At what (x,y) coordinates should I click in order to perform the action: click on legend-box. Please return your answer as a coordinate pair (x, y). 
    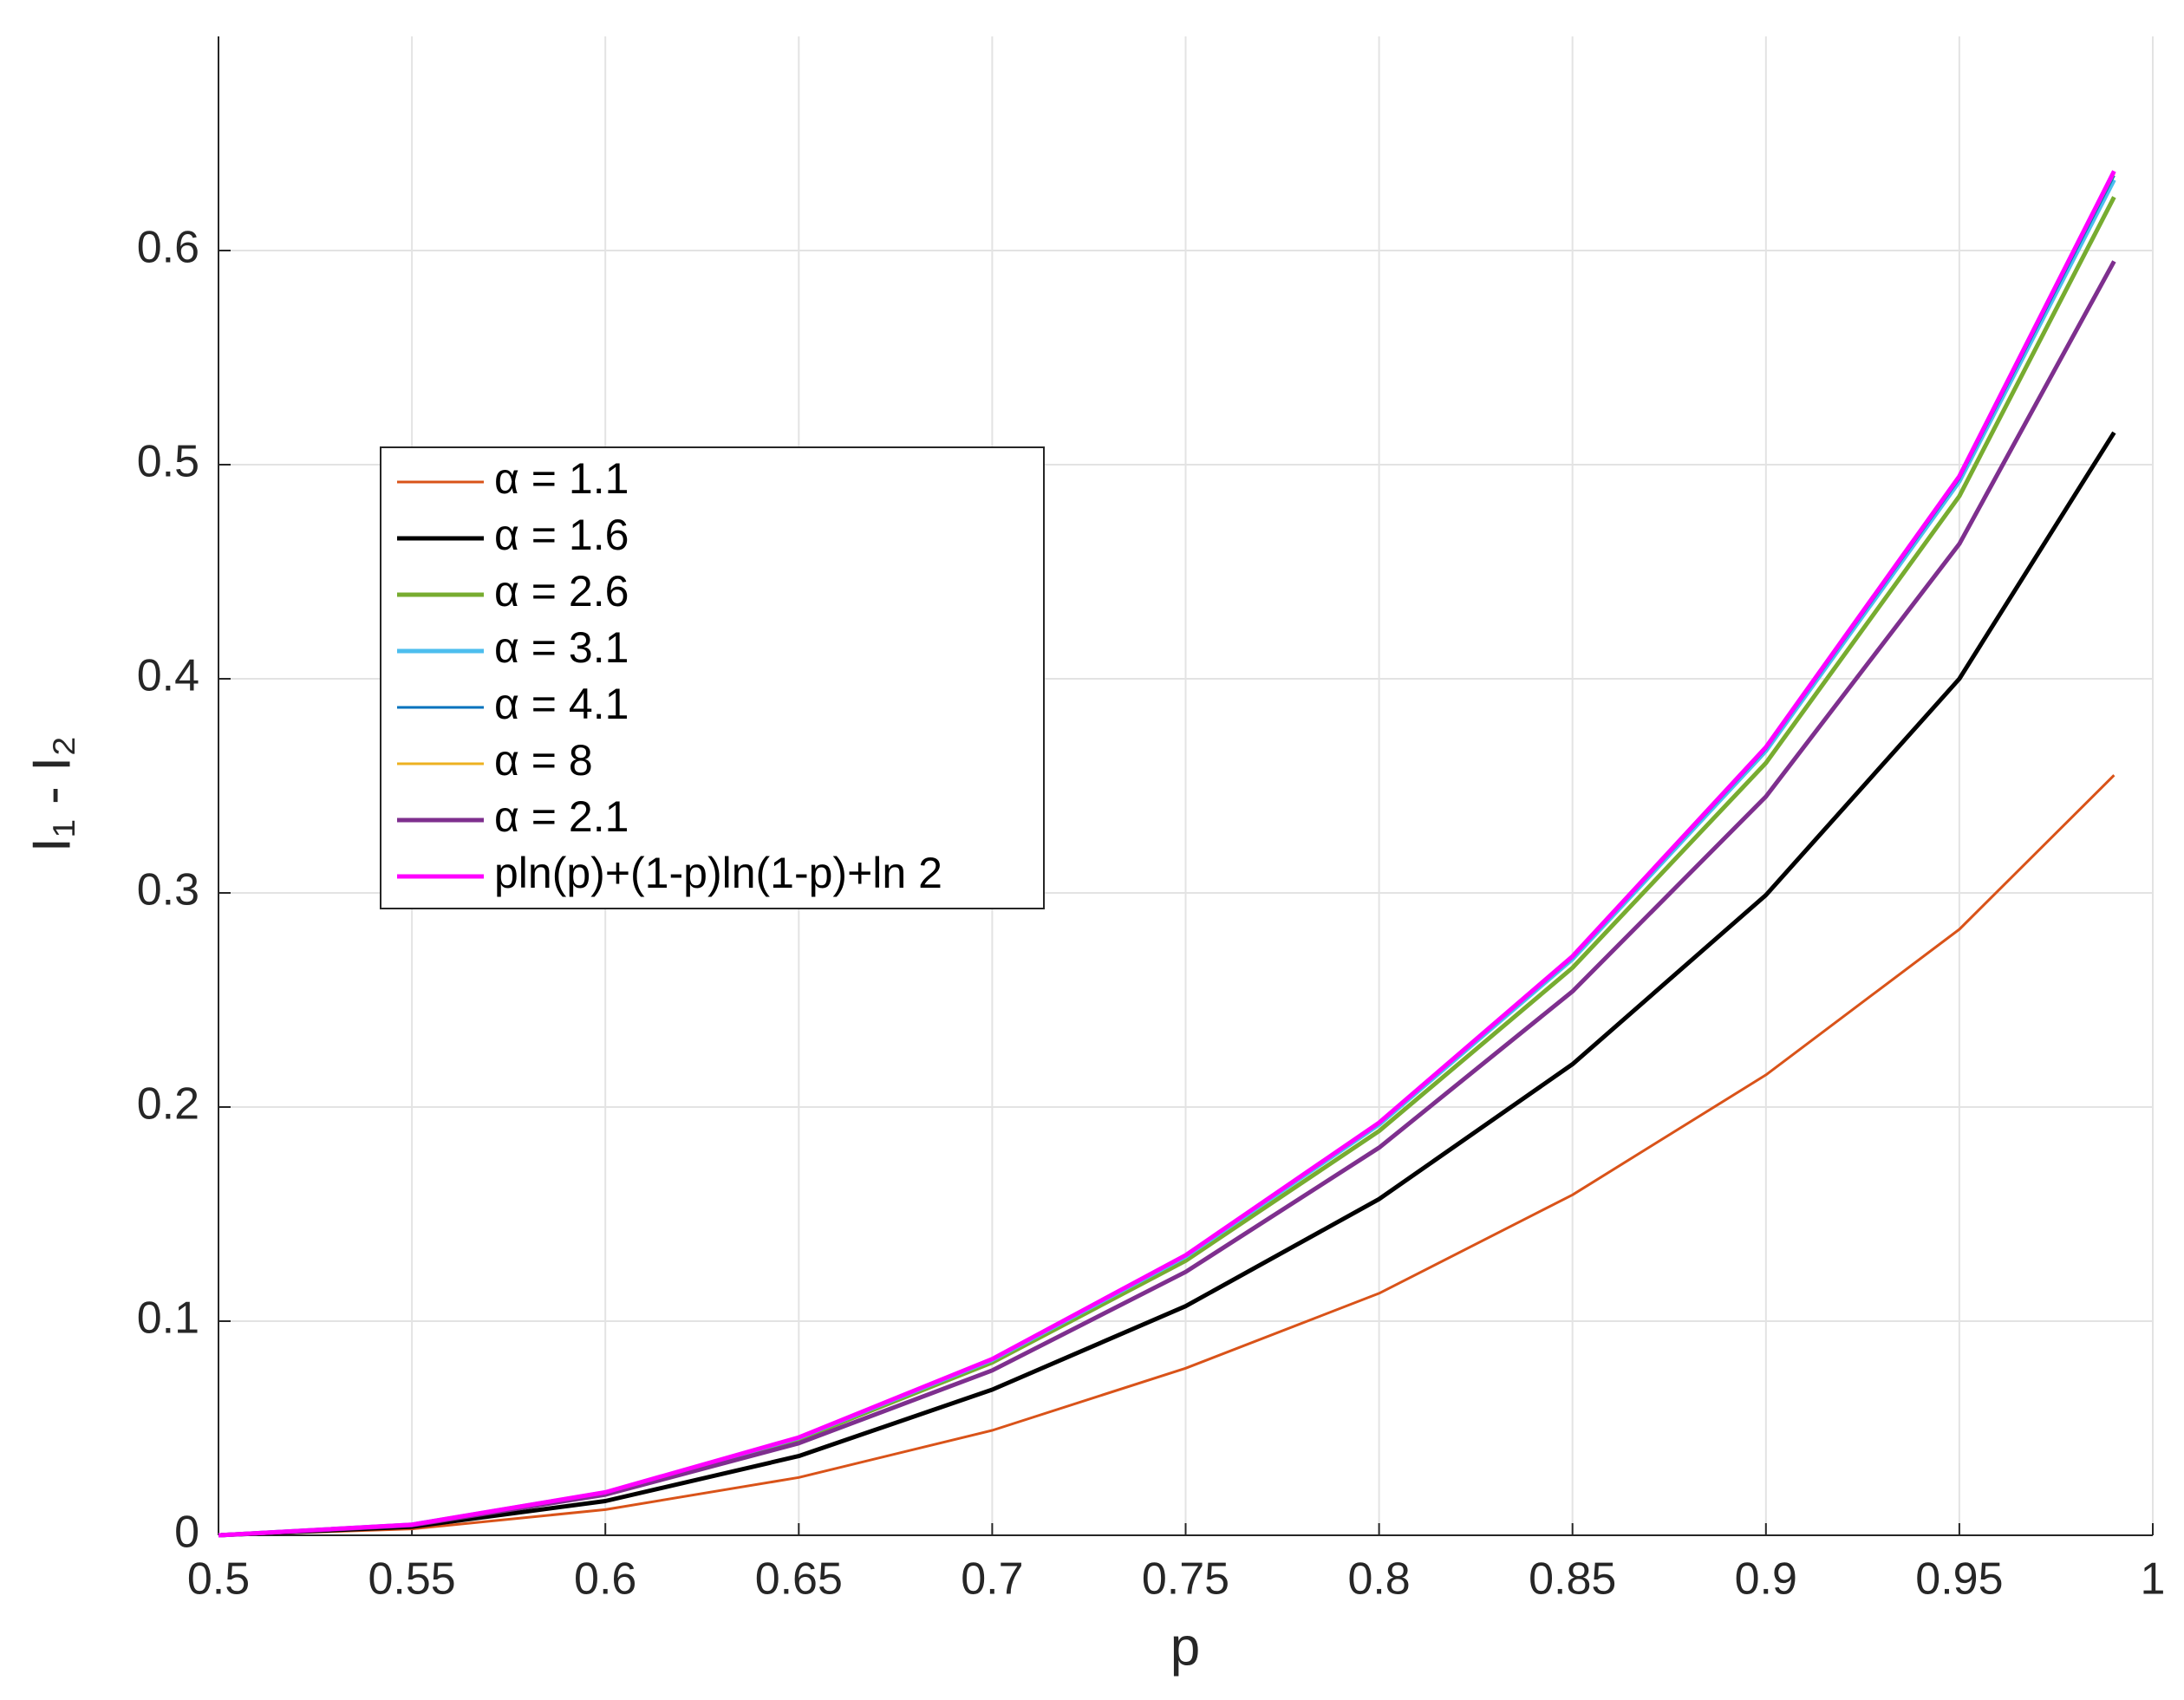
    Looking at the image, I should click on (712, 677).